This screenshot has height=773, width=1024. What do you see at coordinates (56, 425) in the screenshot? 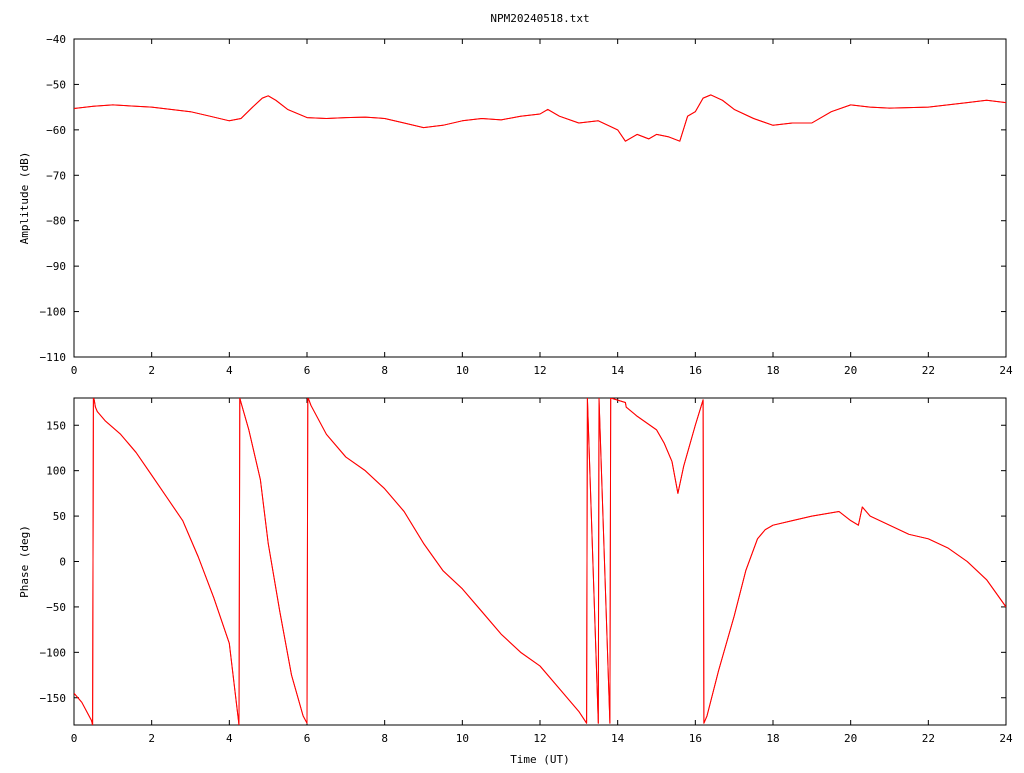
I see `y-tick-label: 150` at bounding box center [56, 425].